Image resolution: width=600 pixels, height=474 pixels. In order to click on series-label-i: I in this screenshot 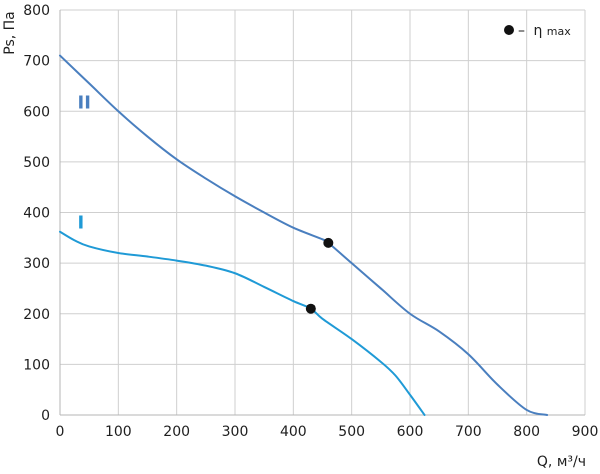, I will do `click(81, 223)`.